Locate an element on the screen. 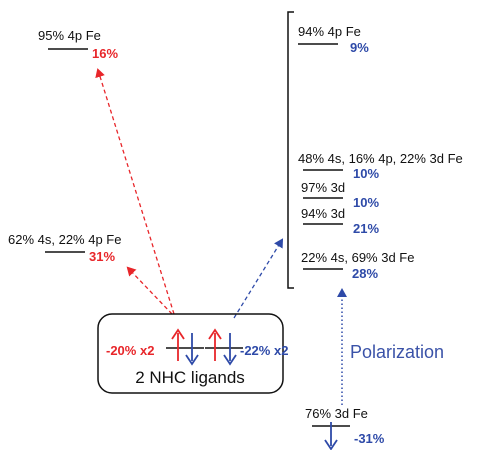 The height and width of the screenshot is (450, 492). right-level-4s3d-label: 22% 4s, 69% 3d Fe is located at coordinates (357, 257).